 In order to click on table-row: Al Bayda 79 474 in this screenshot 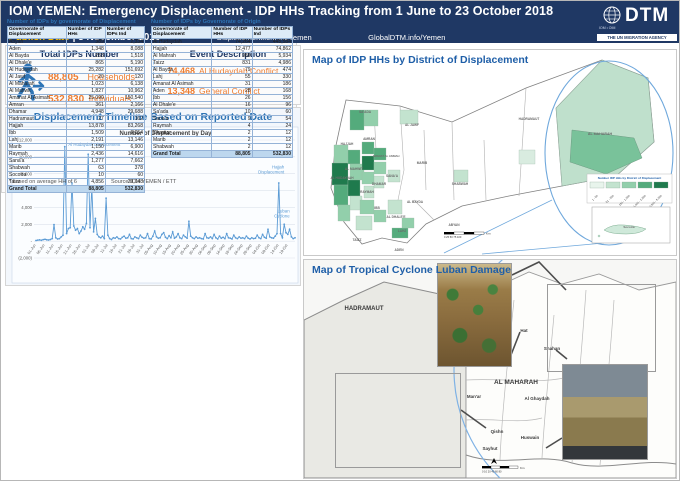, I will do `click(222, 69)`.